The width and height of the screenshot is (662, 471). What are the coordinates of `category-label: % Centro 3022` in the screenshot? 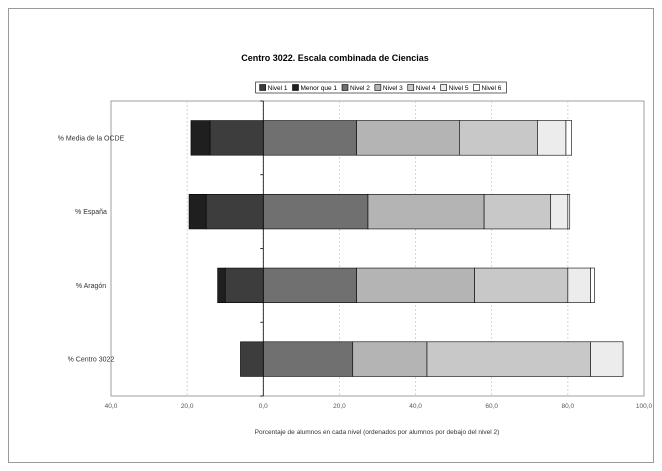 It's located at (91, 360).